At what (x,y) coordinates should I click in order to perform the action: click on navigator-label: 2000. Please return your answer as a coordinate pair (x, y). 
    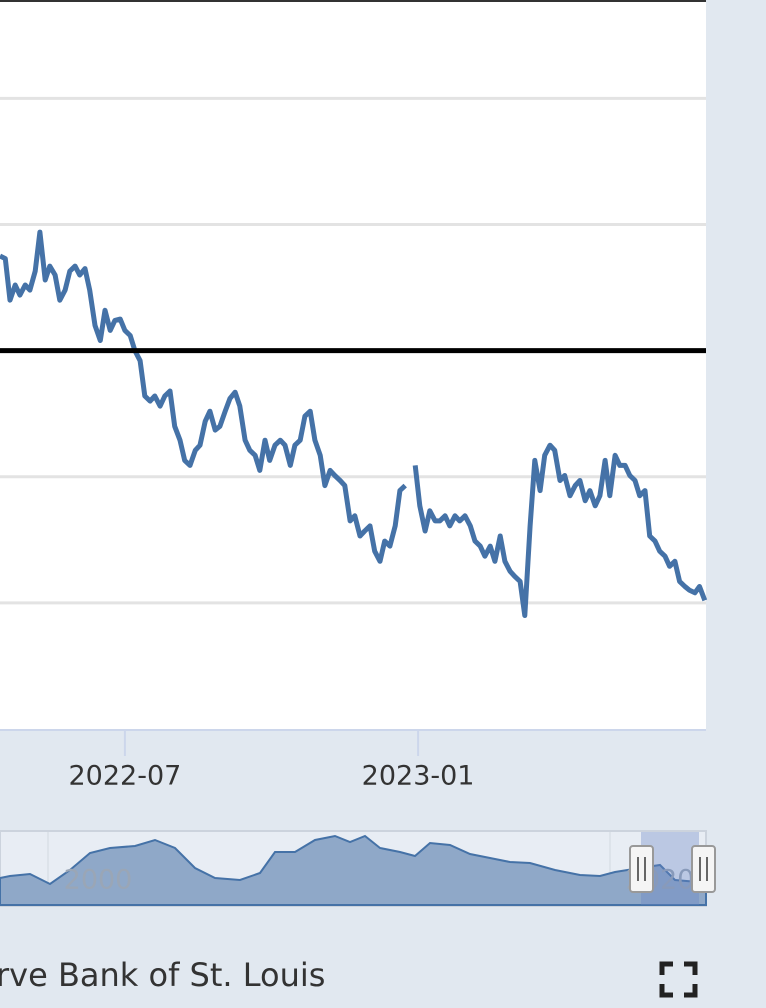
    Looking at the image, I should click on (98, 880).